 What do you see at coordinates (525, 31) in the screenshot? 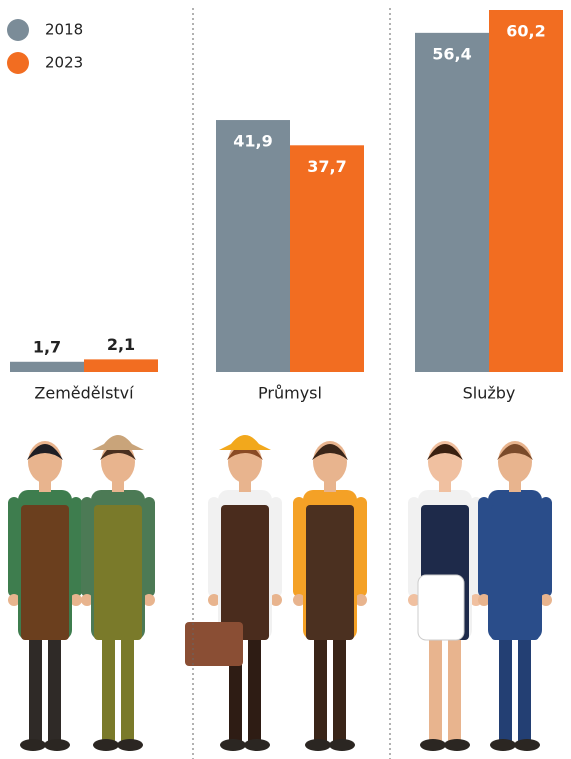
I see `value-label: 60,2` at bounding box center [525, 31].